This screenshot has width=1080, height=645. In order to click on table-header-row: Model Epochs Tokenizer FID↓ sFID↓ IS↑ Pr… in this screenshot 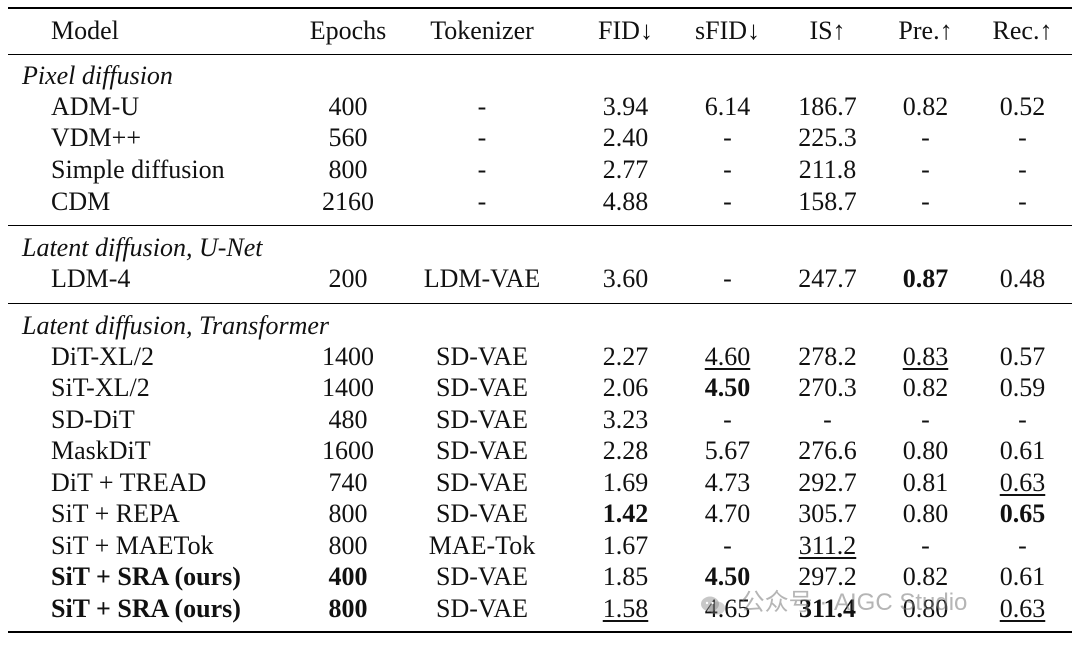, I will do `click(540, 30)`.